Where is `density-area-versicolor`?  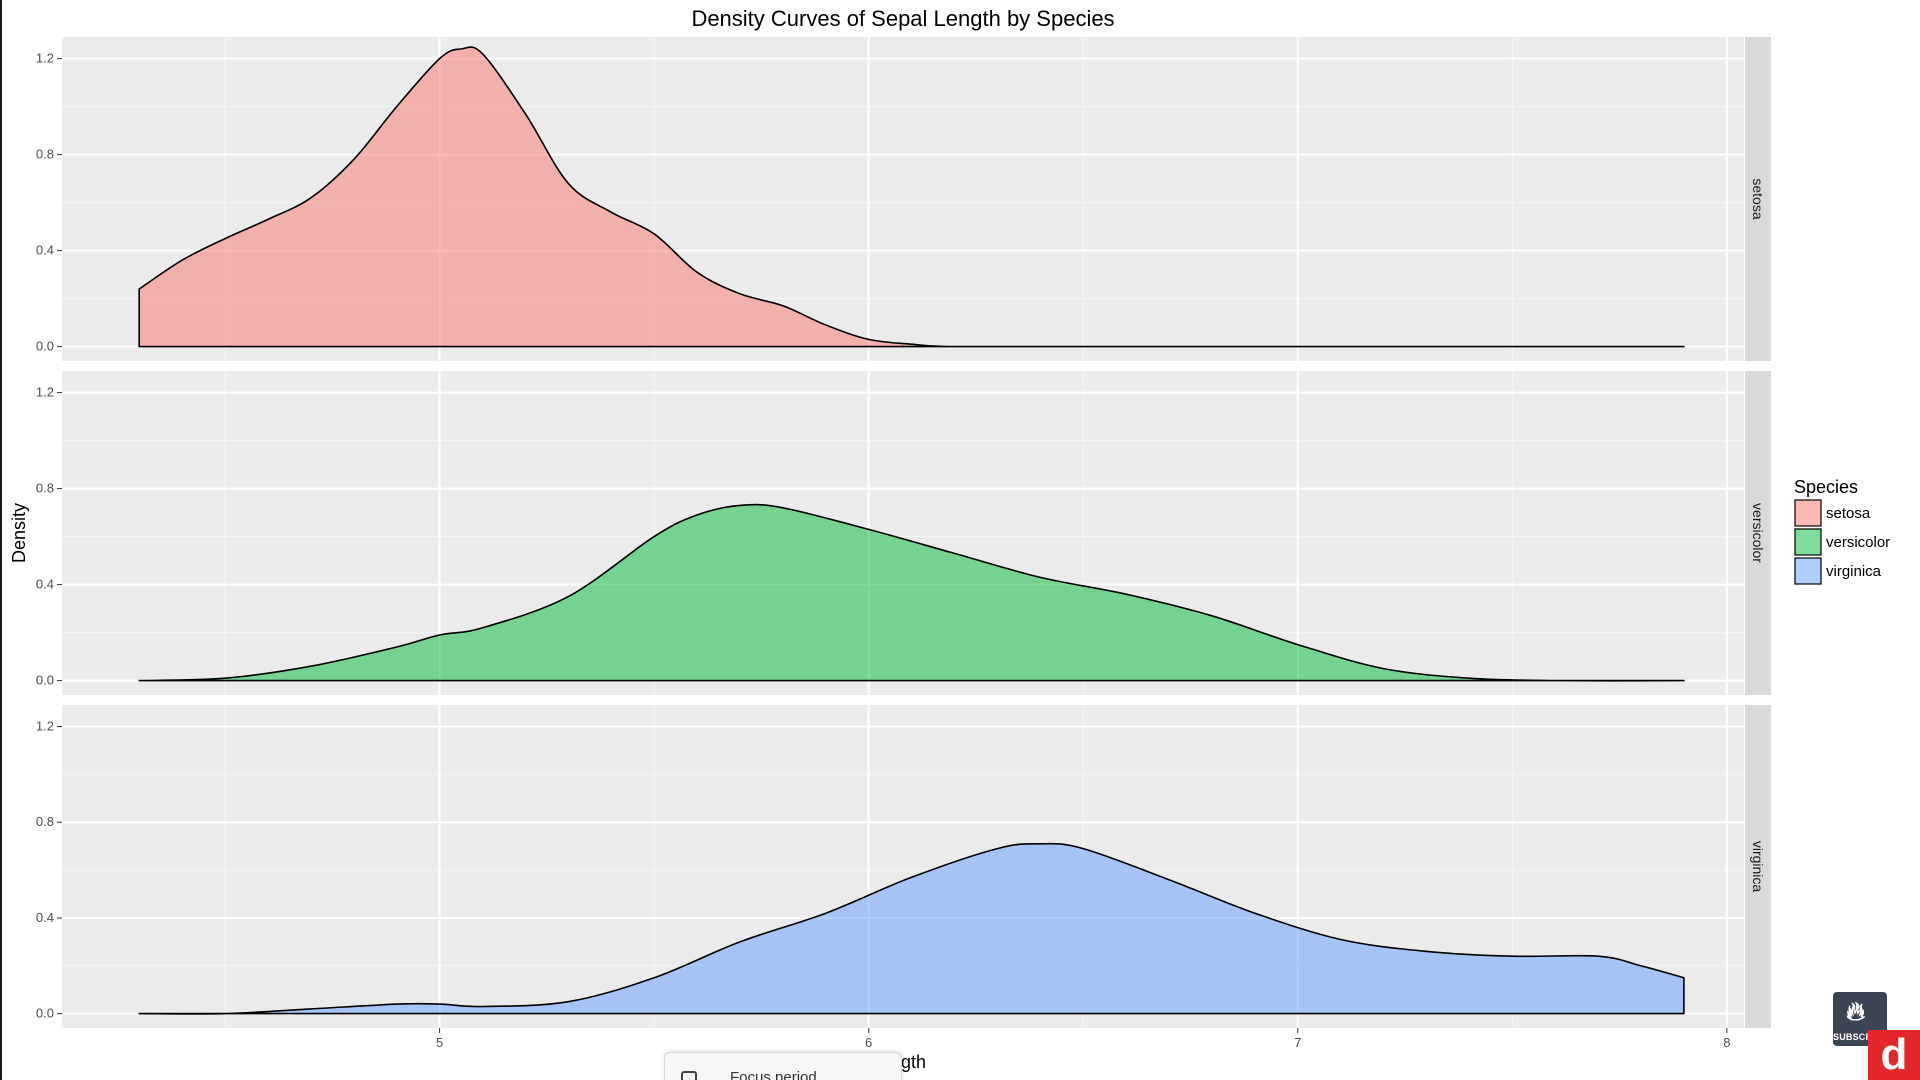 density-area-versicolor is located at coordinates (911, 592).